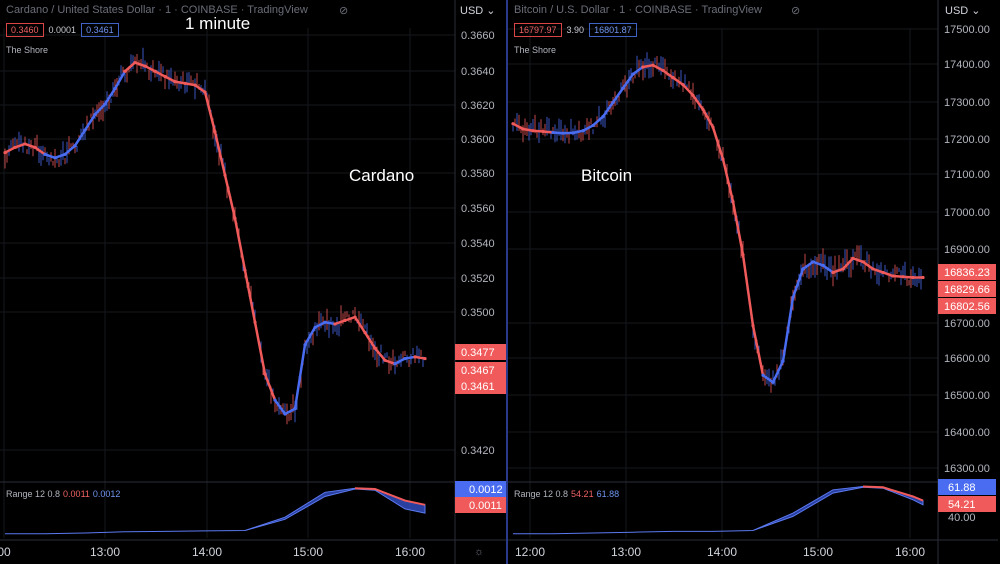 The height and width of the screenshot is (564, 1000). What do you see at coordinates (566, 494) in the screenshot?
I see `sub-indicator-label: Range 12 0.8 54.21 61.88` at bounding box center [566, 494].